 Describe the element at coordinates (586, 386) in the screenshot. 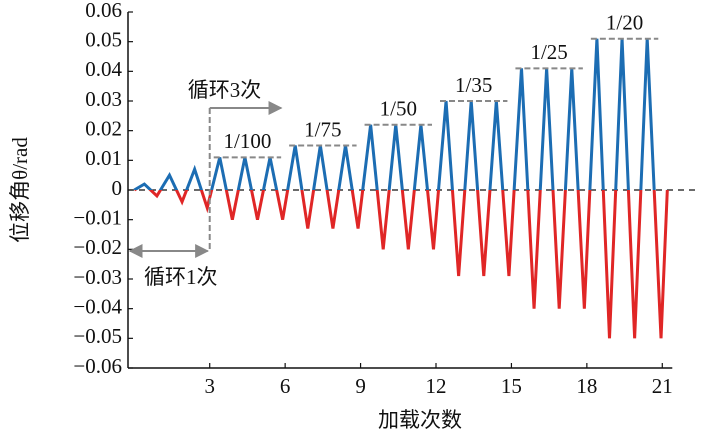

I see `x-tick-label: 18` at that location.